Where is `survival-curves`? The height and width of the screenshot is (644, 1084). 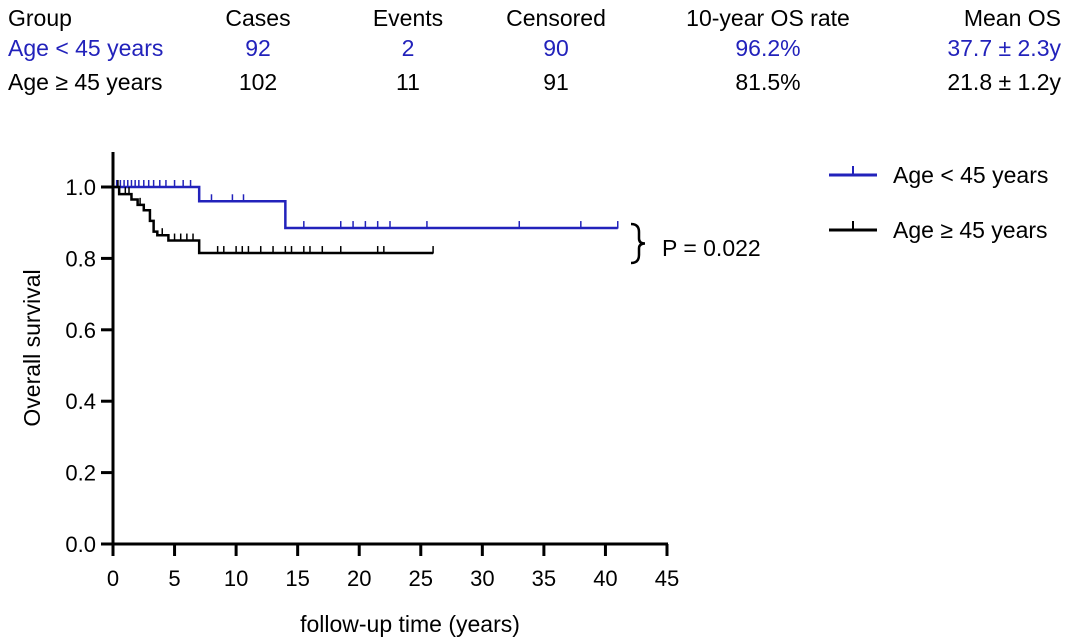 survival-curves is located at coordinates (366, 217).